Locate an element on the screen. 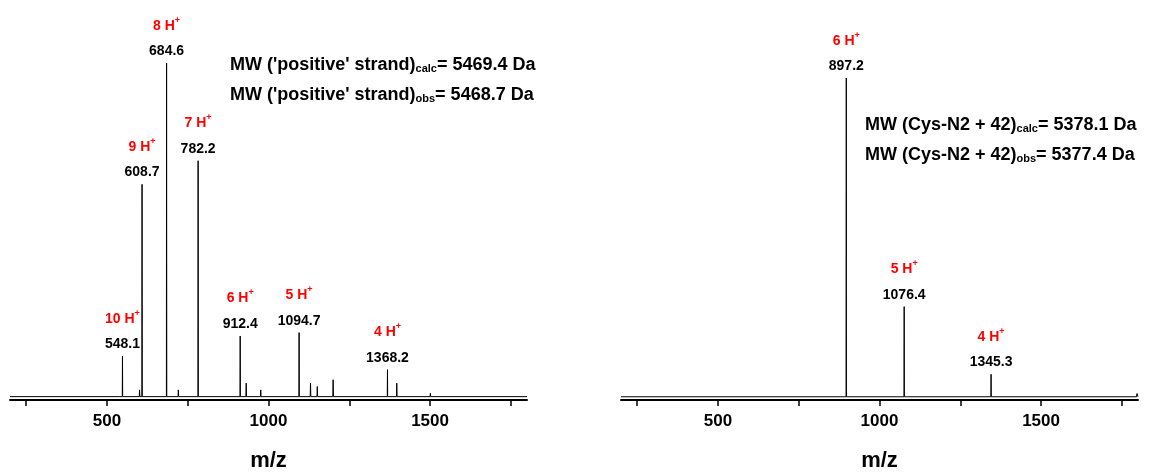  annotation: 1345.3 is located at coordinates (991, 361).